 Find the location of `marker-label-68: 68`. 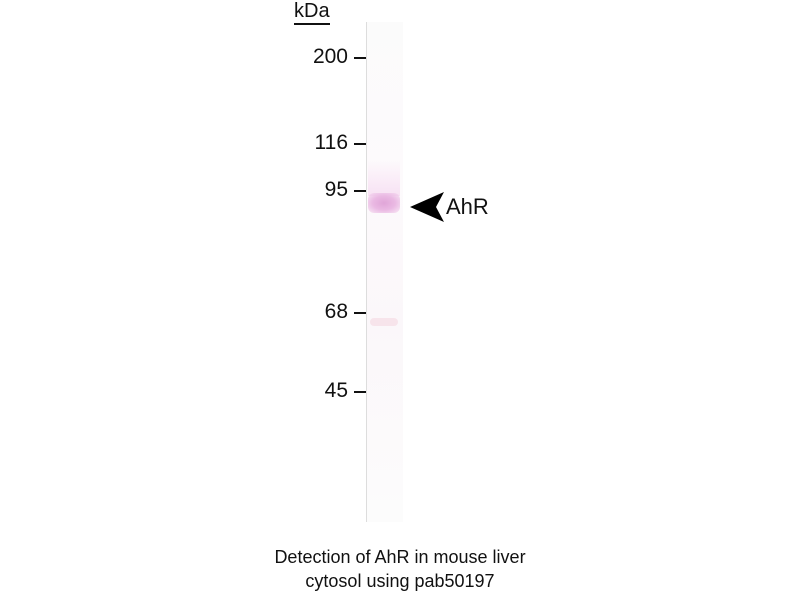

marker-label-68: 68 is located at coordinates (336, 311).